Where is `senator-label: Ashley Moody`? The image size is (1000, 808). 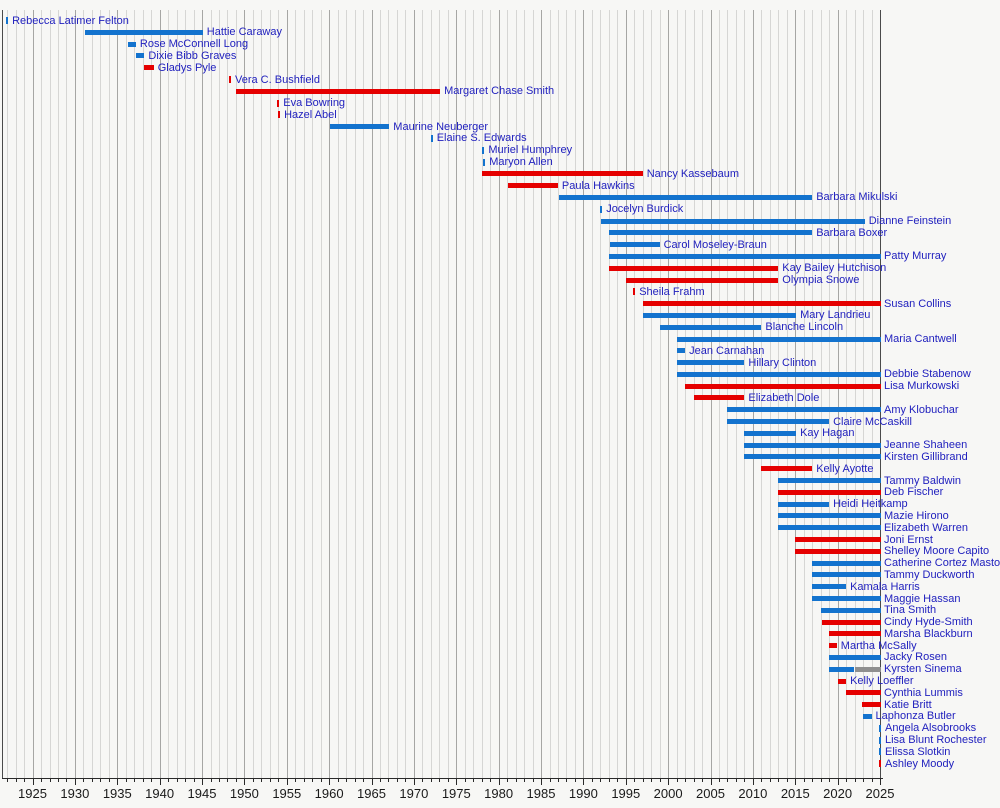
senator-label: Ashley Moody is located at coordinates (920, 763).